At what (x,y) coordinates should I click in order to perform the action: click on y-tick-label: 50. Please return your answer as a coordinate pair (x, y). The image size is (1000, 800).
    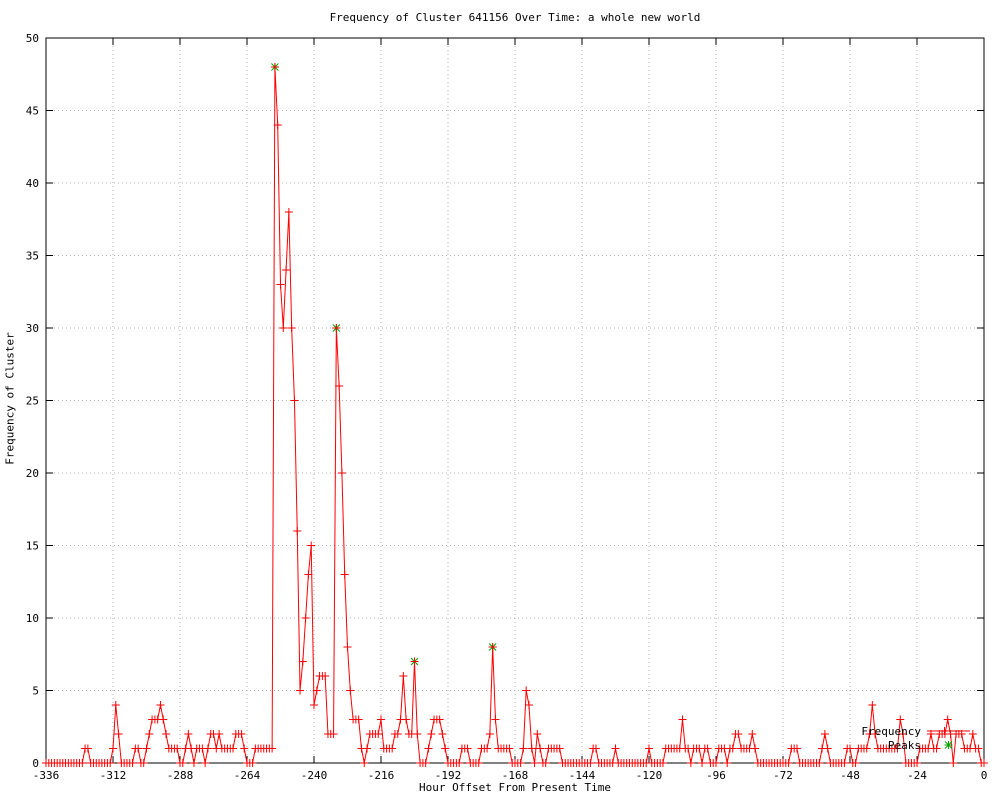
    Looking at the image, I should click on (32, 38).